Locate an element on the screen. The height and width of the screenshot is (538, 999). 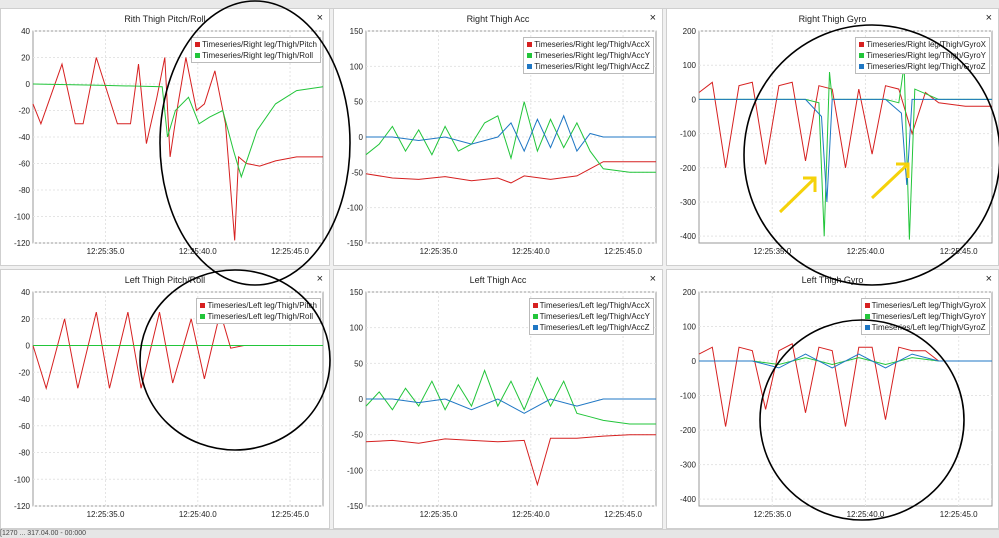
y-tick-label: -60 is located at coordinates (24, 426).